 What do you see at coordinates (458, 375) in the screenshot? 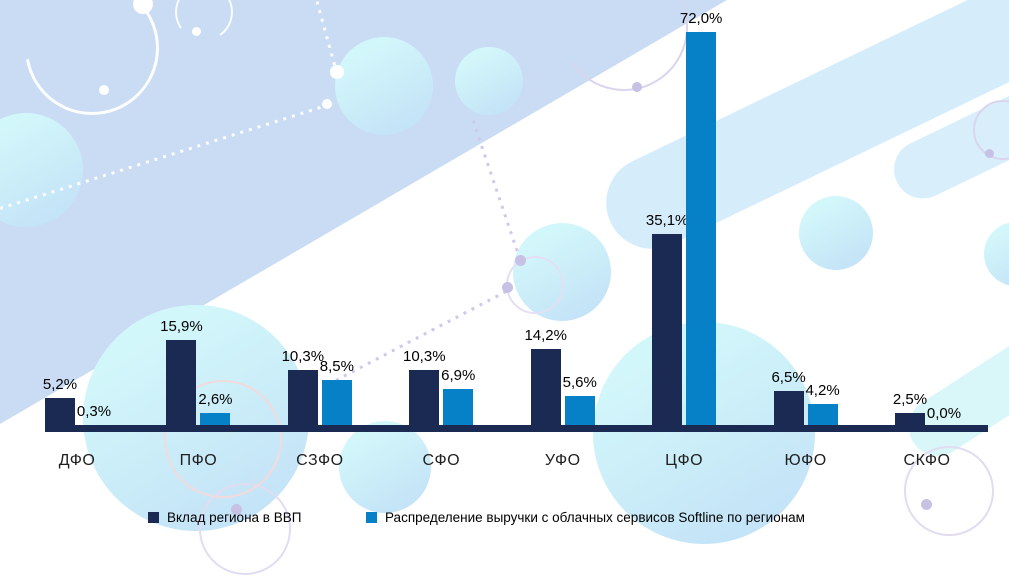
I see `value-label: 6,9%` at bounding box center [458, 375].